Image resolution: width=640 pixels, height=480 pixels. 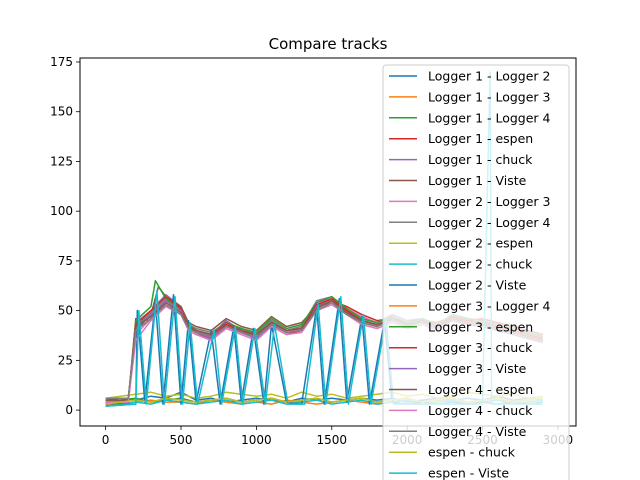 What do you see at coordinates (65, 311) in the screenshot?
I see `y-tick-label: 50` at bounding box center [65, 311].